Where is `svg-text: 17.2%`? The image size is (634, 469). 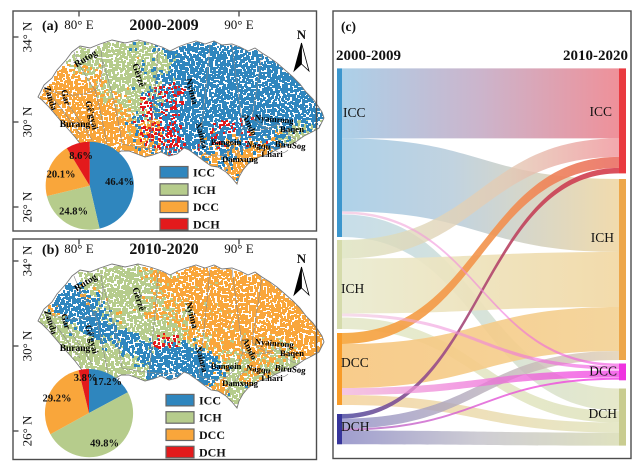 svg-text: 17.2% is located at coordinates (107, 382).